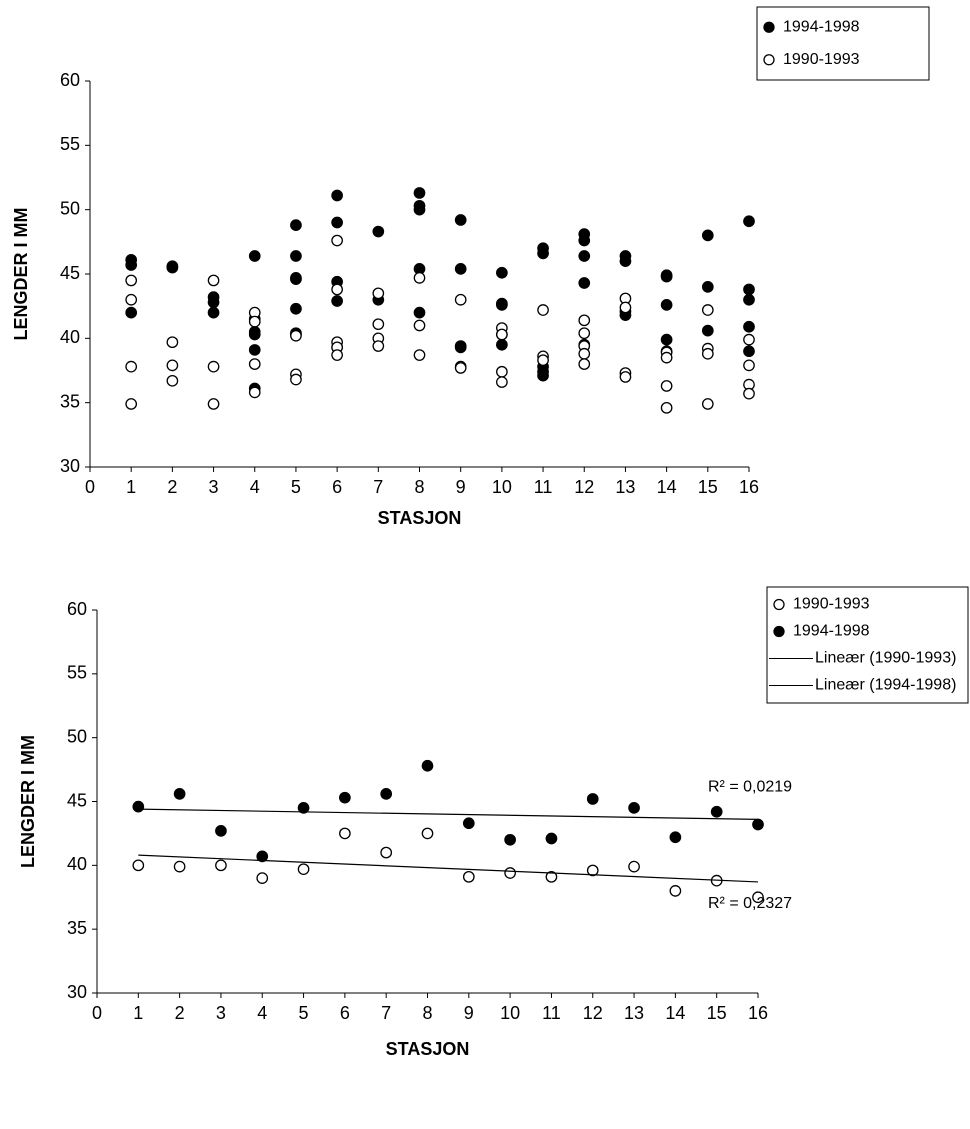 This screenshot has height=1129, width=970. What do you see at coordinates (345, 1013) in the screenshot?
I see `x-tick-label: 6` at bounding box center [345, 1013].